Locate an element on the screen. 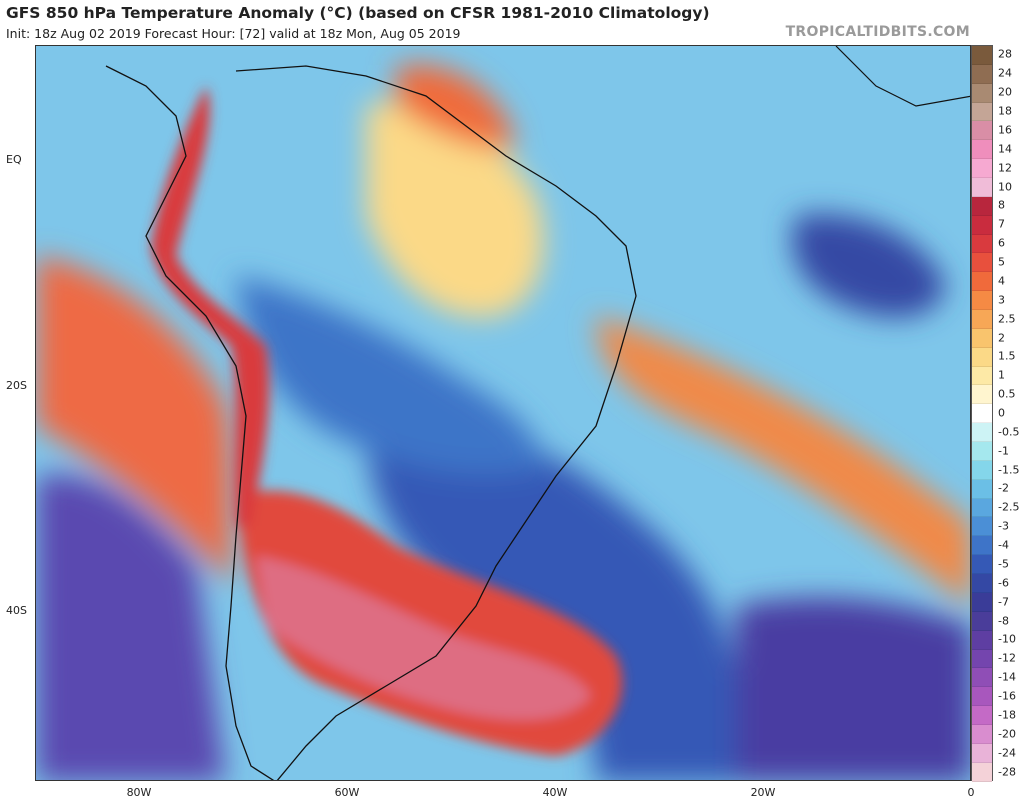  colorbar-label: 6 is located at coordinates (1001, 243).